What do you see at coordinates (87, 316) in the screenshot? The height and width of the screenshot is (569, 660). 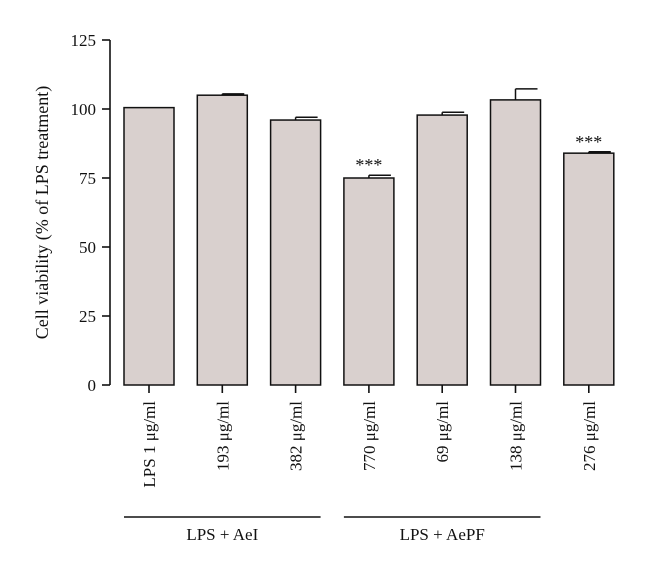 I see `y-tick-label: 25` at bounding box center [87, 316].